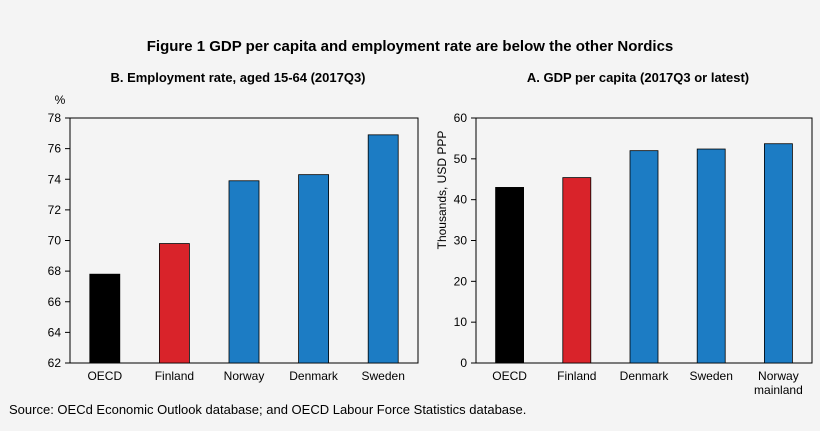 This screenshot has width=820, height=431. Describe the element at coordinates (383, 249) in the screenshot. I see `employment-bar-sweden` at that location.